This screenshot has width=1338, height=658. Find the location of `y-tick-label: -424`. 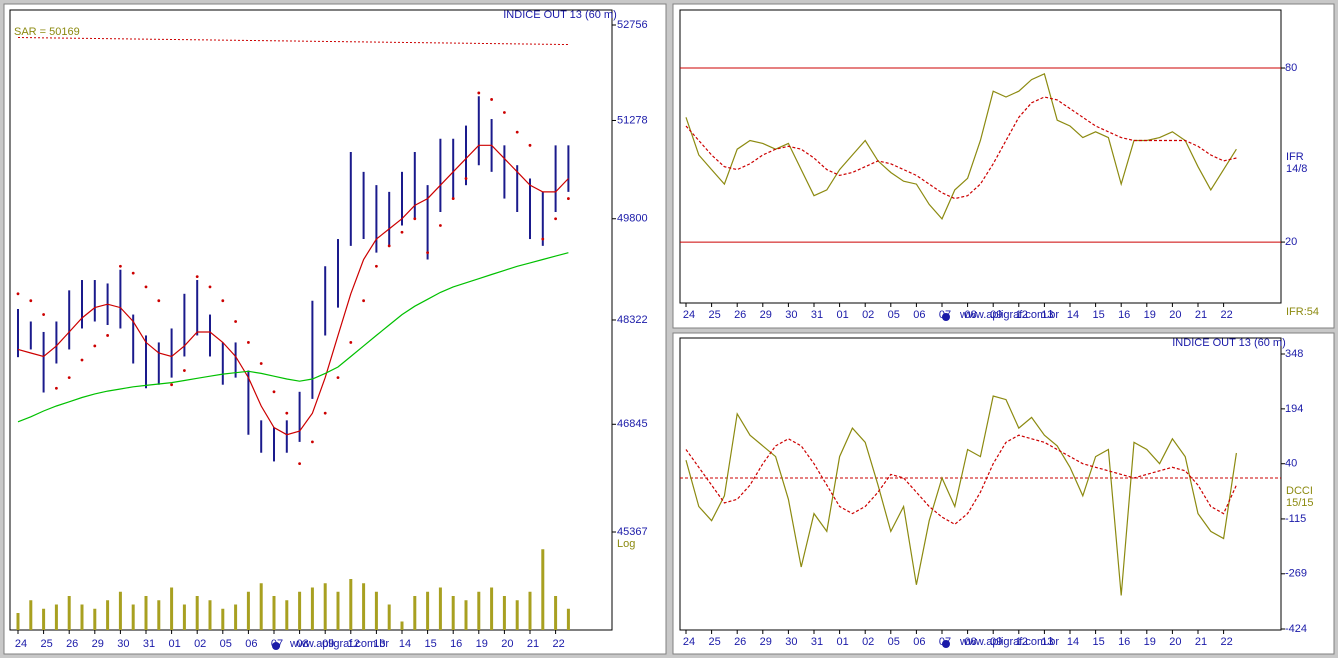

y-tick-label: -424 is located at coordinates (1296, 629).